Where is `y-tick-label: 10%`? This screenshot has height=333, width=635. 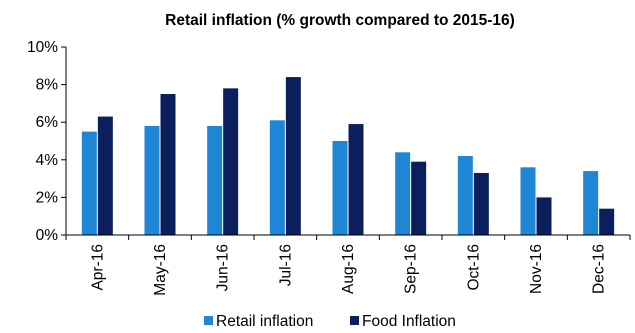
y-tick-label: 10% is located at coordinates (42, 47).